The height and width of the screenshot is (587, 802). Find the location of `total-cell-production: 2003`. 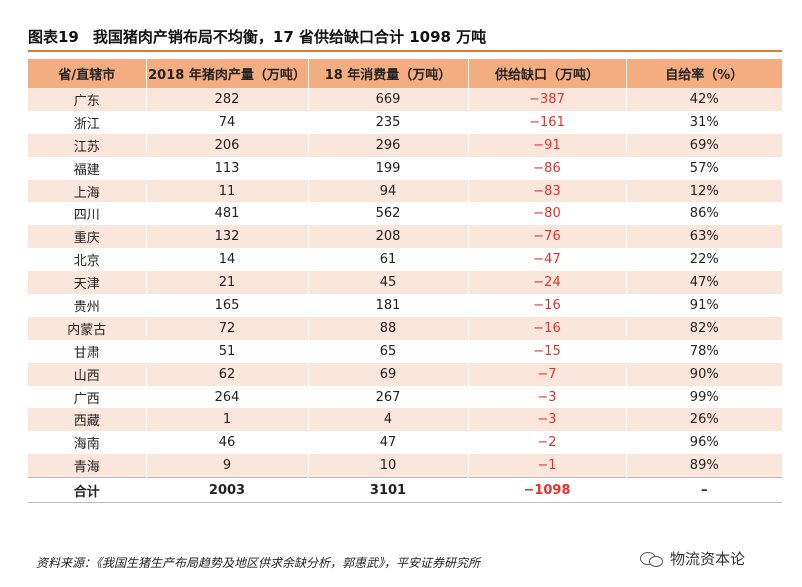

total-cell-production: 2003 is located at coordinates (227, 490).